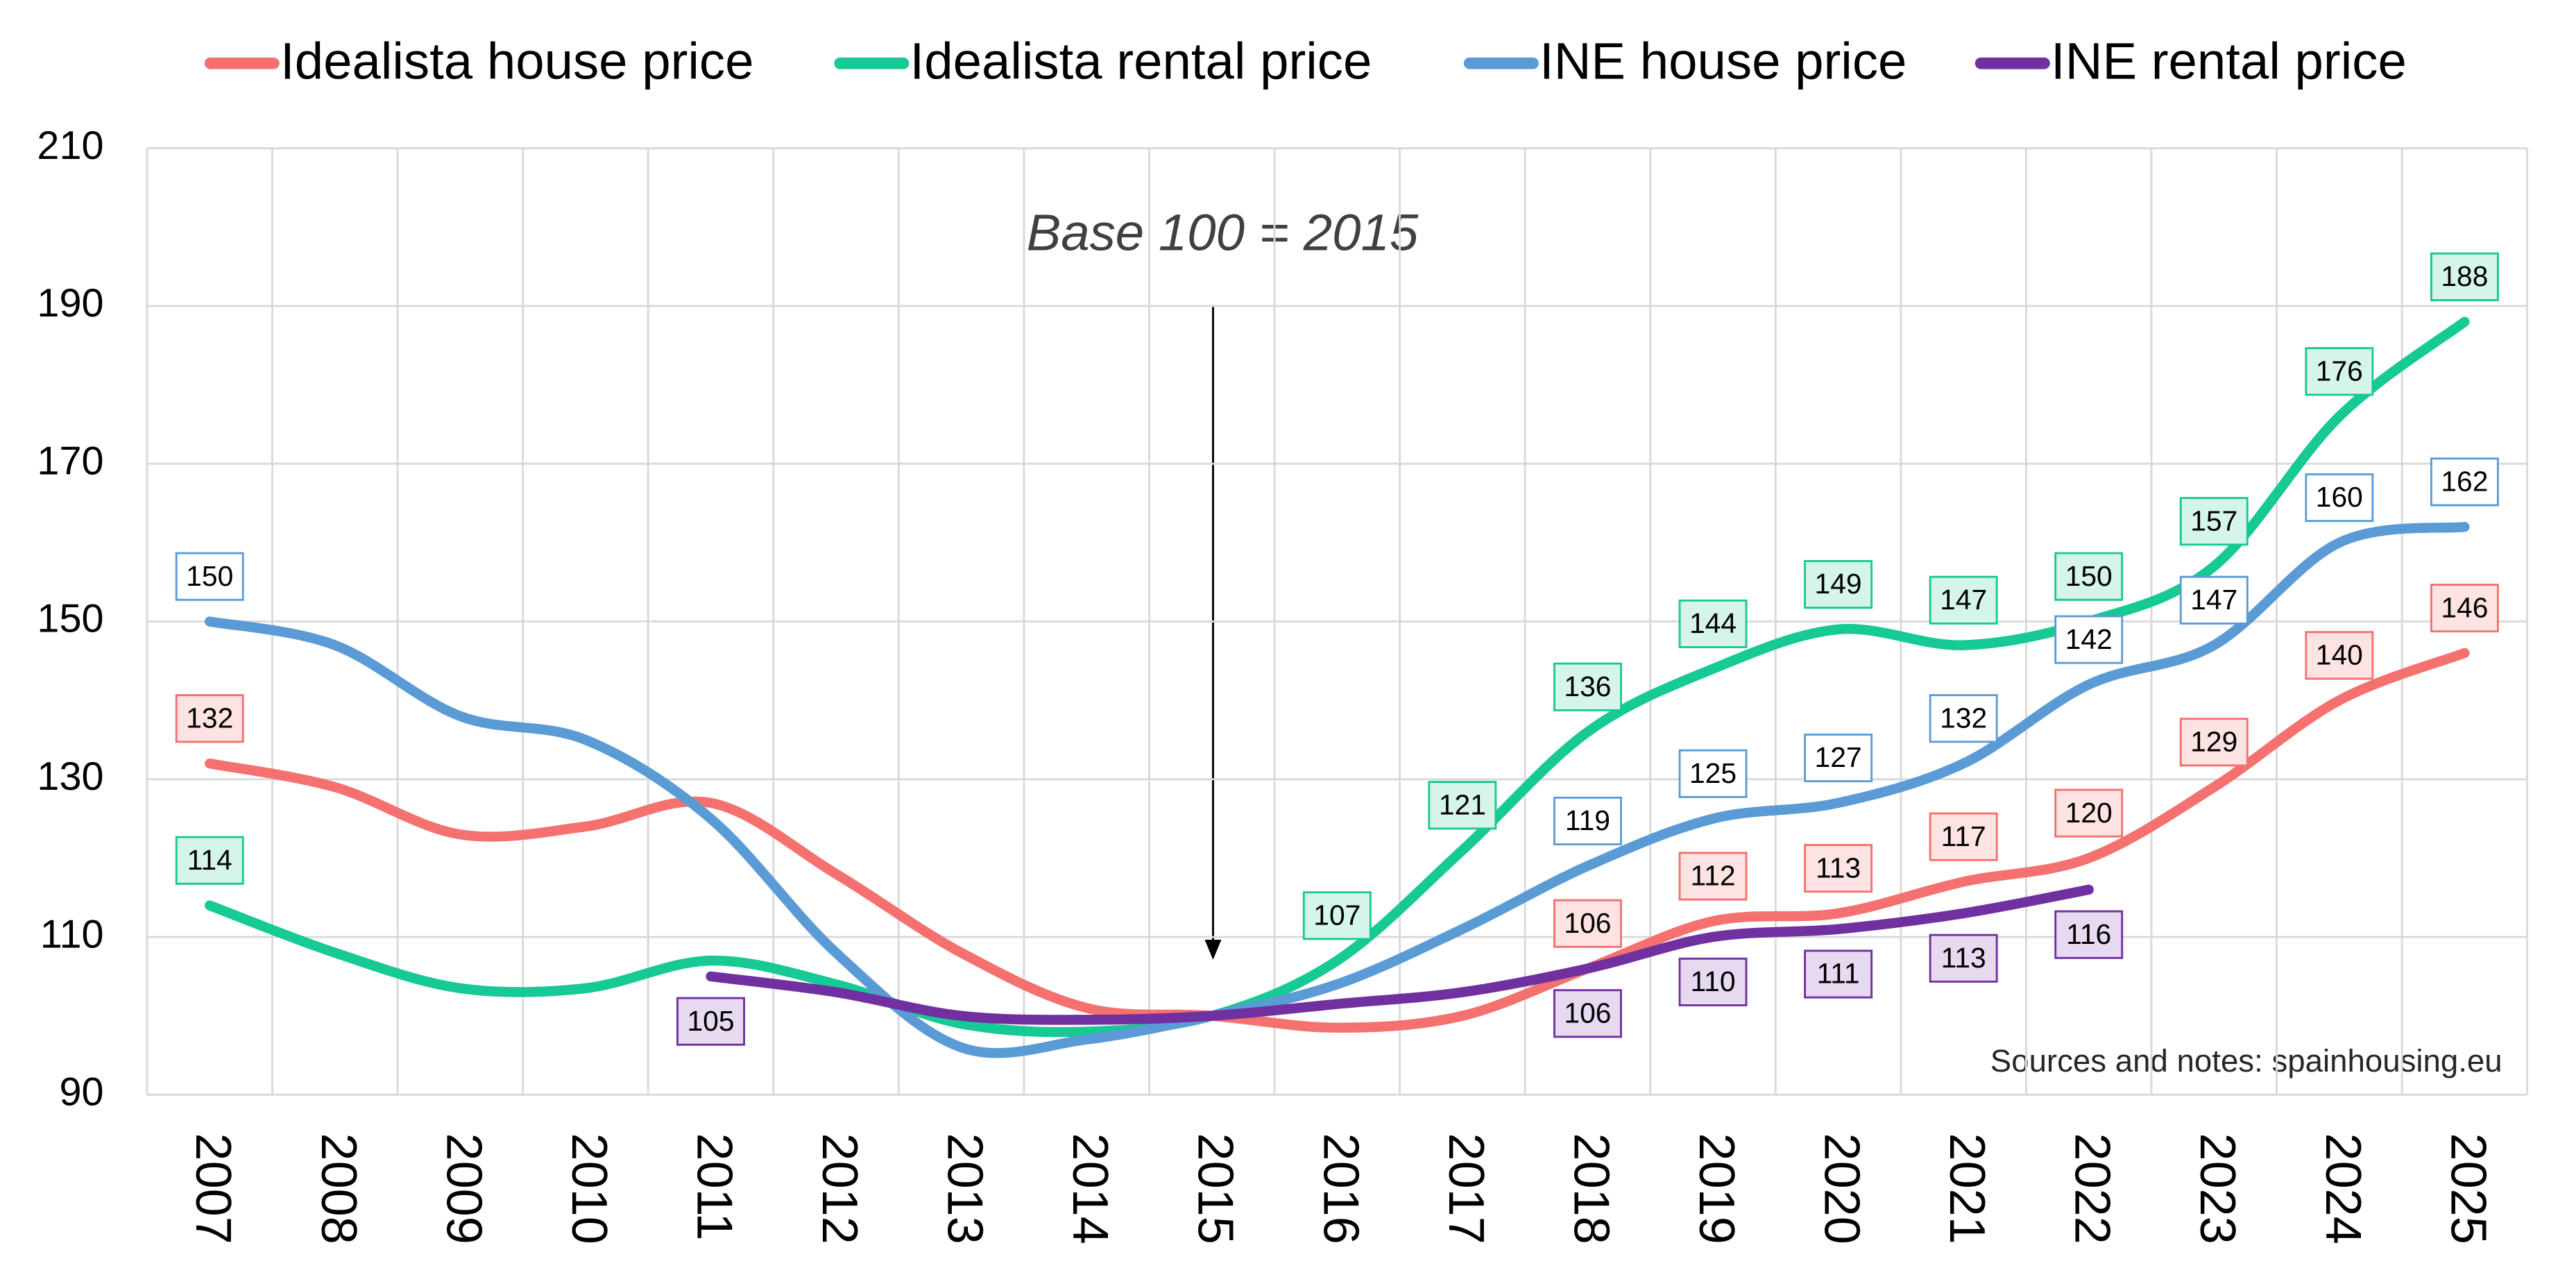  Describe the element at coordinates (1723, 61) in the screenshot. I see `legend-label: INE house price` at that location.